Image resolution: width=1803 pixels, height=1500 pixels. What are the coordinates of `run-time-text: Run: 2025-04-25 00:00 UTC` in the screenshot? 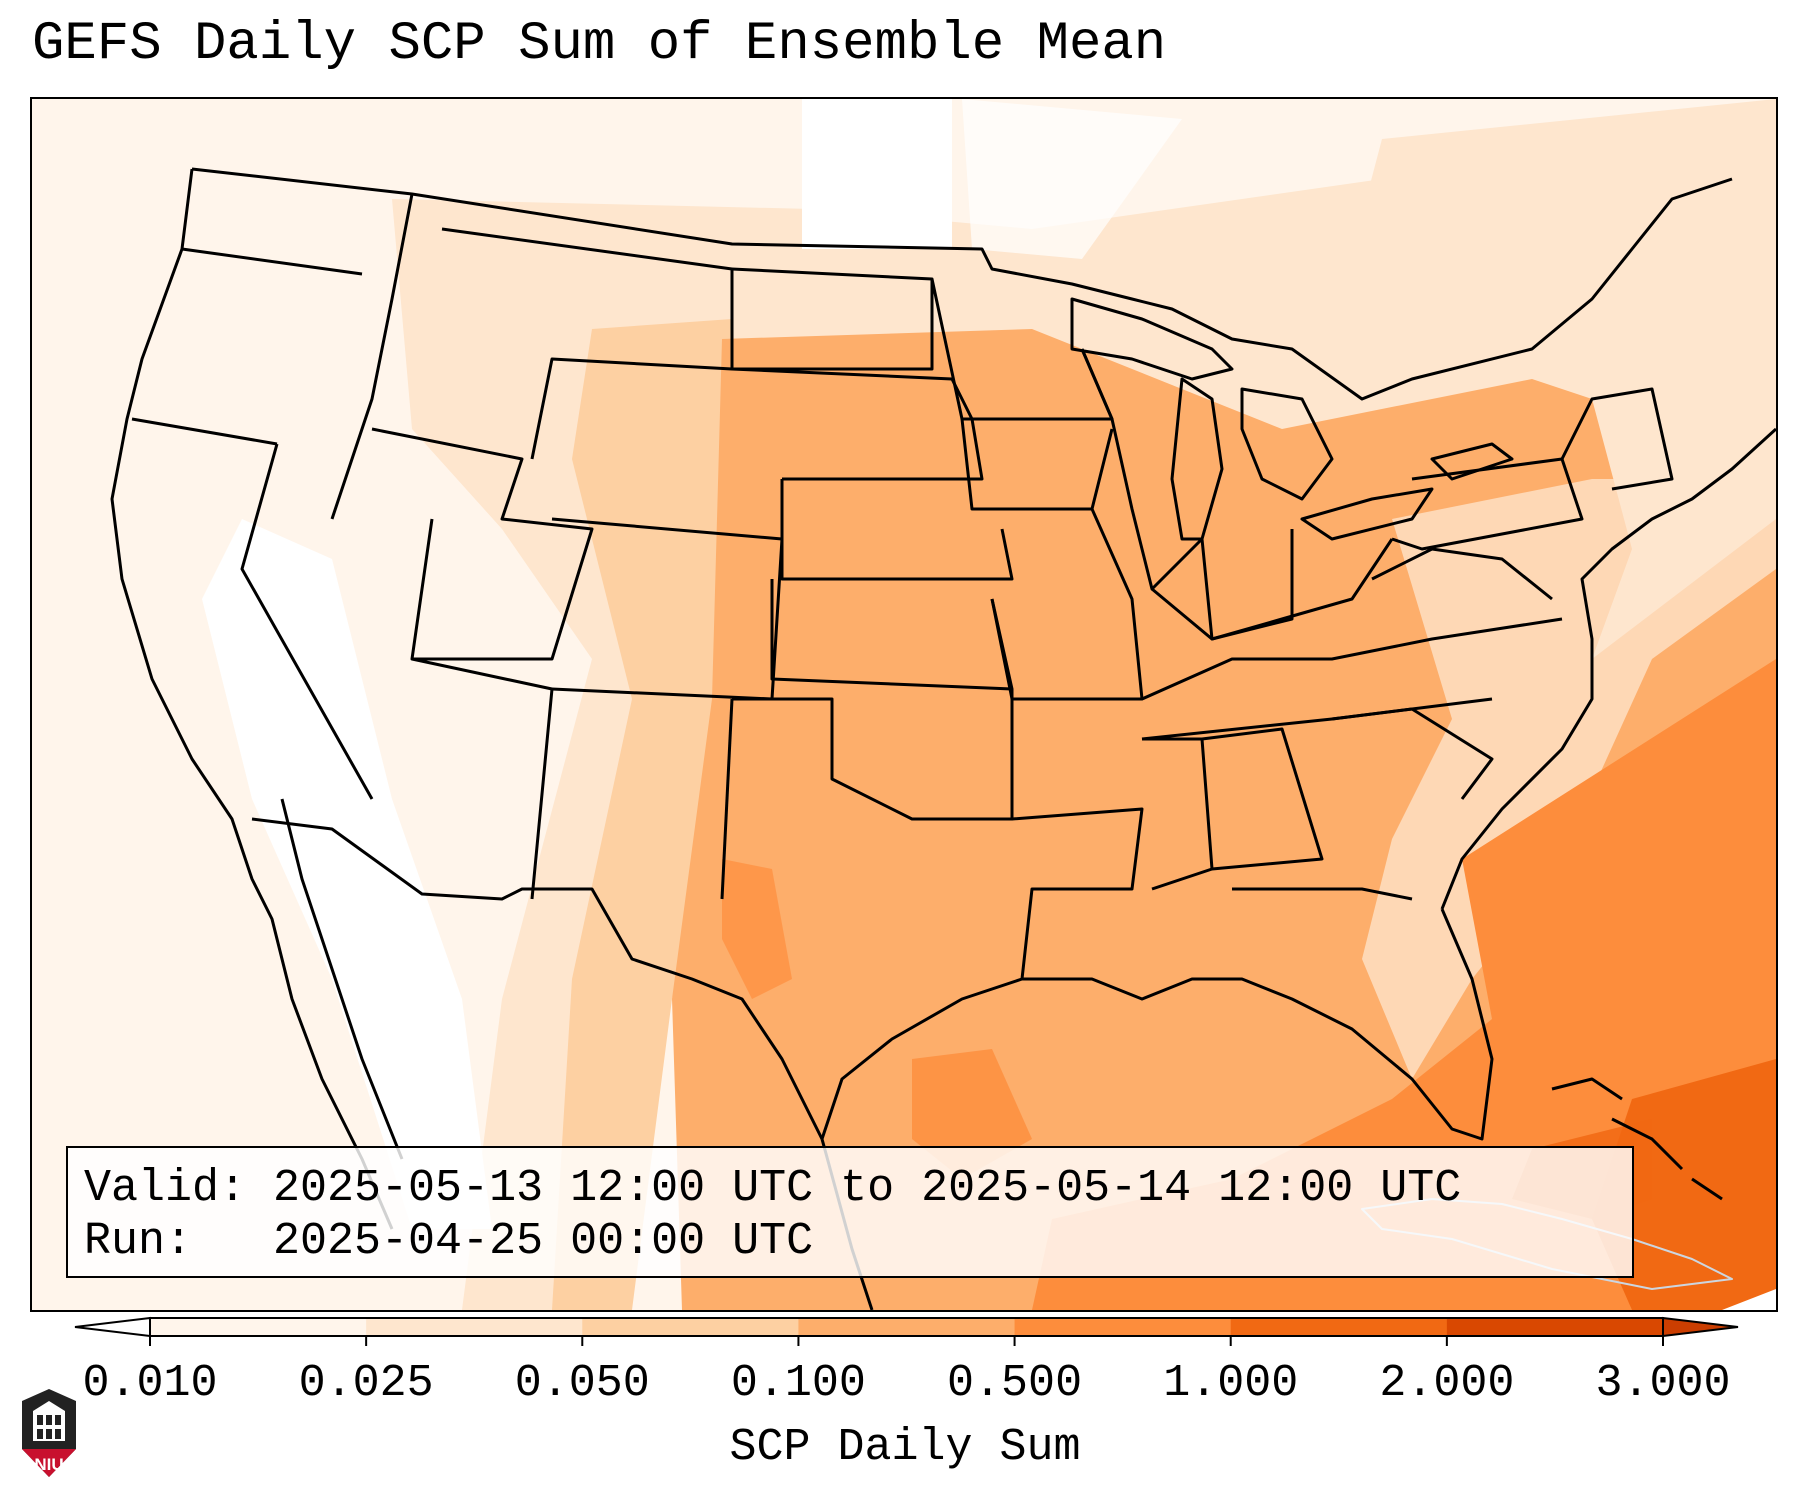 It's located at (449, 1241).